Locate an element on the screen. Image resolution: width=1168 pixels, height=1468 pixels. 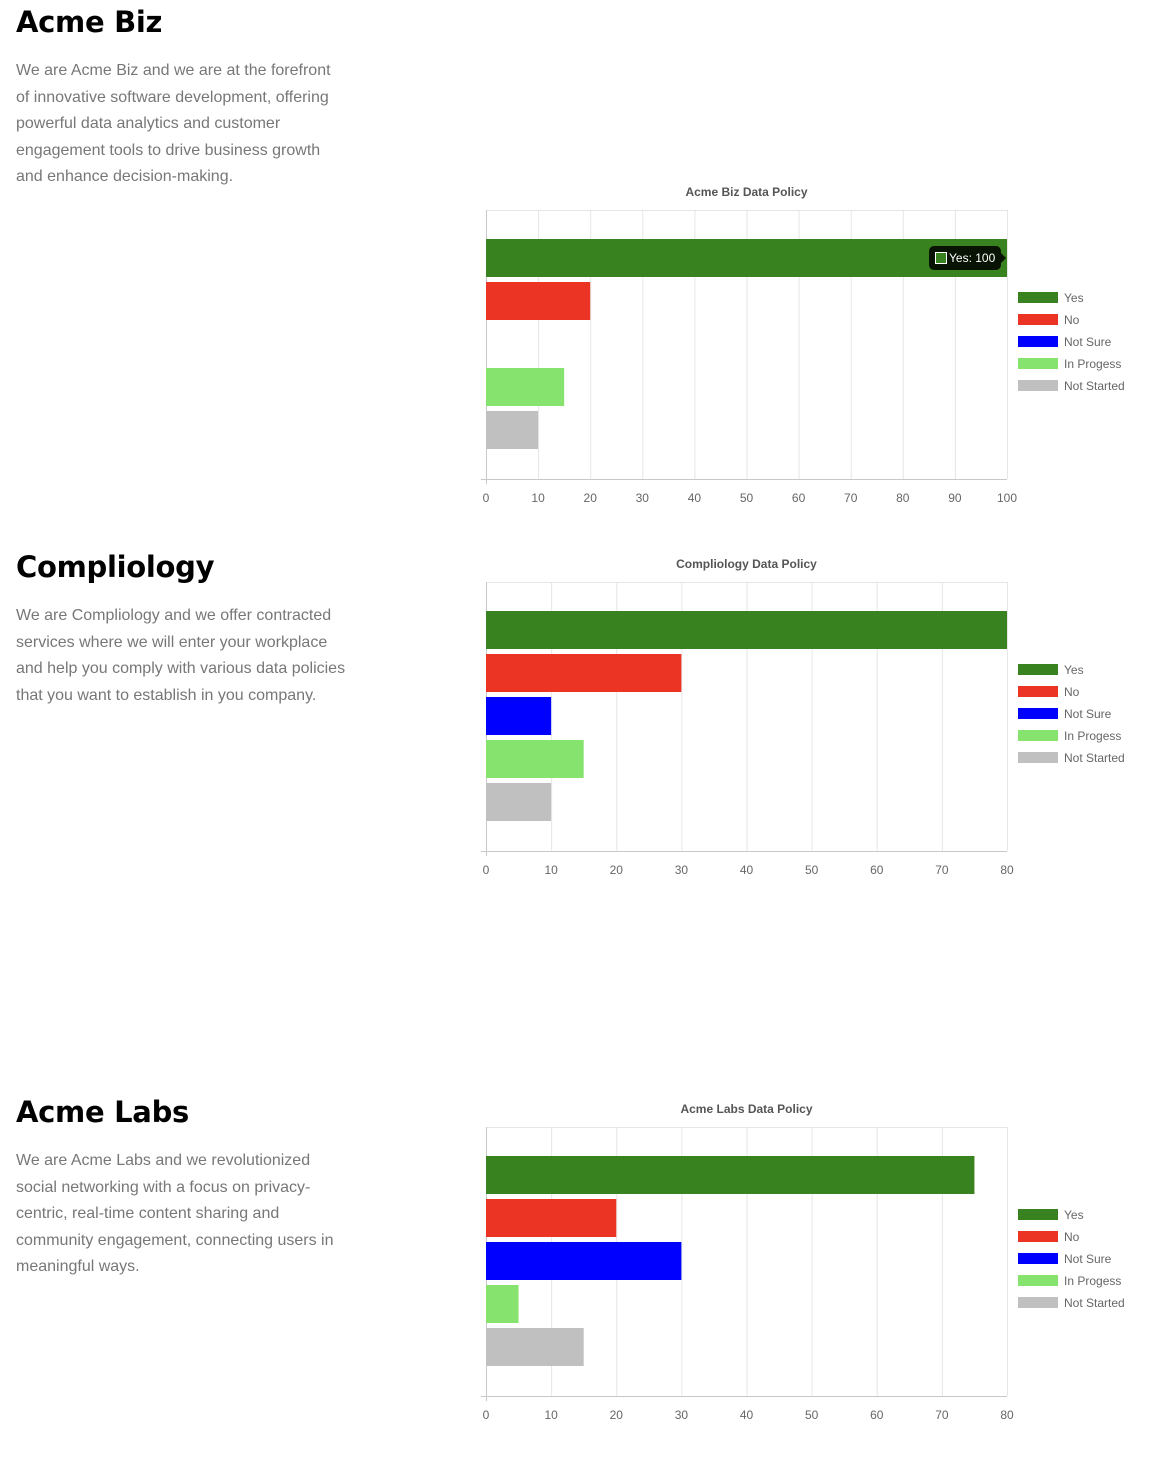
x-tick-label: 10 is located at coordinates (551, 870).